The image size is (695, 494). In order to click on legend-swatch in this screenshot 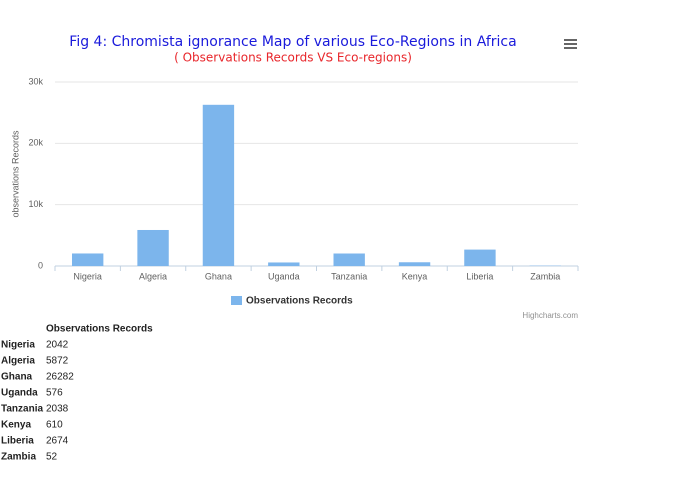, I will do `click(236, 300)`.